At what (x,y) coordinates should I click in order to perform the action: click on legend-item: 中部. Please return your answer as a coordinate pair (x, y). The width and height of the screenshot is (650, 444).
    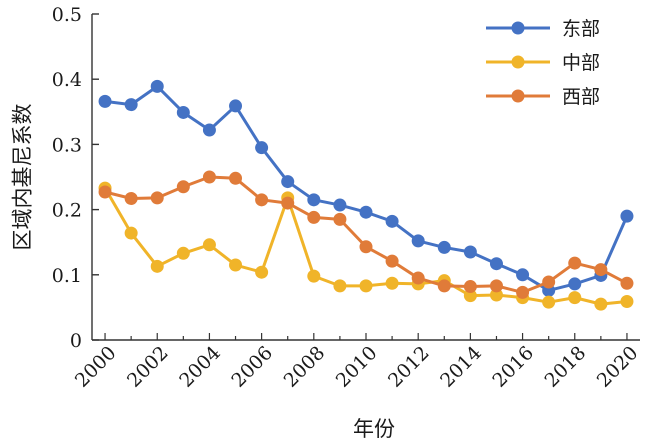
    Looking at the image, I should click on (543, 63).